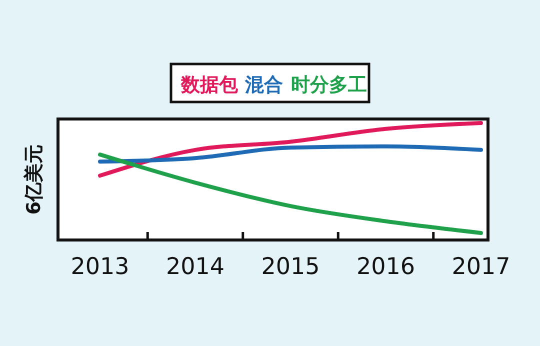 This screenshot has width=540, height=346. Describe the element at coordinates (34, 179) in the screenshot. I see `y-axis-title: 6亿美元` at that location.